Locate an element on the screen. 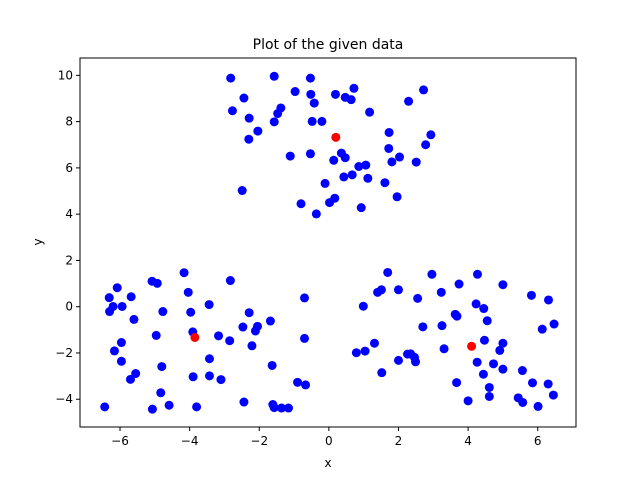  x-axis-label: x is located at coordinates (327, 463).